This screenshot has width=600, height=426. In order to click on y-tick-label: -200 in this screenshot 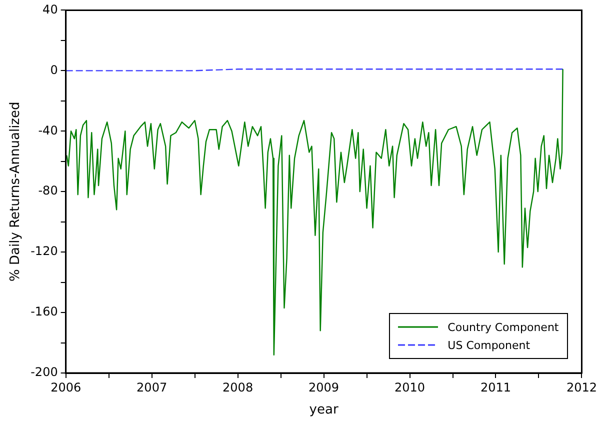, I will do `click(44, 372)`.